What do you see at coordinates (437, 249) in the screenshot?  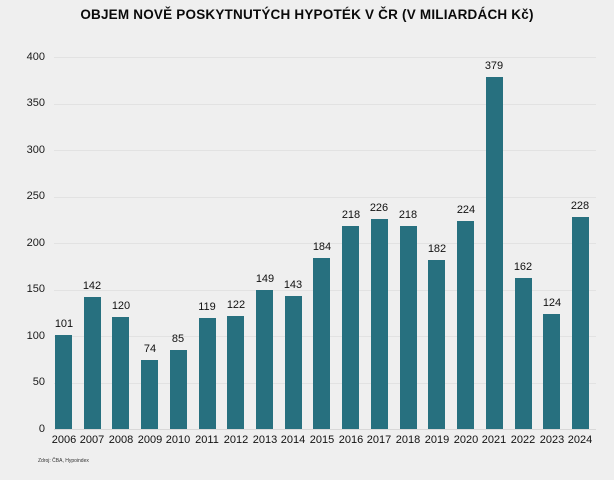 I see `bar-value-label-2019: 182` at bounding box center [437, 249].